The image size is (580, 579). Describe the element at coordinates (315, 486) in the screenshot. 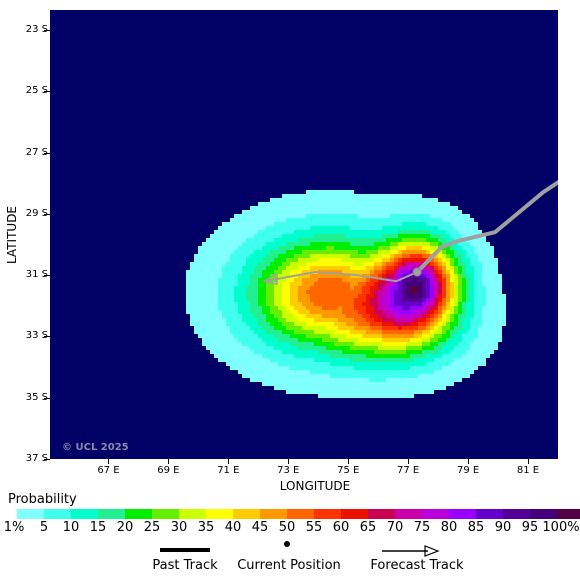

I see `x-axis-title: LONGITUDE` at that location.